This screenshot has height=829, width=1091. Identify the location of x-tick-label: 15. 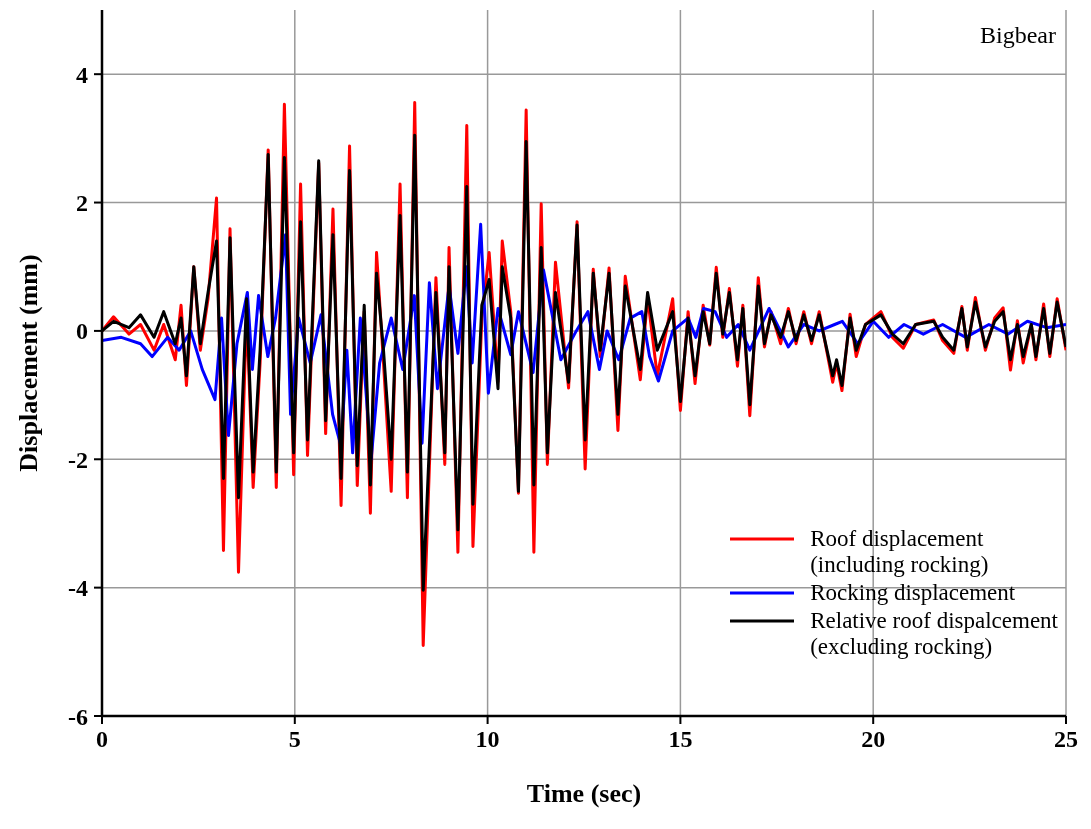
(680, 739).